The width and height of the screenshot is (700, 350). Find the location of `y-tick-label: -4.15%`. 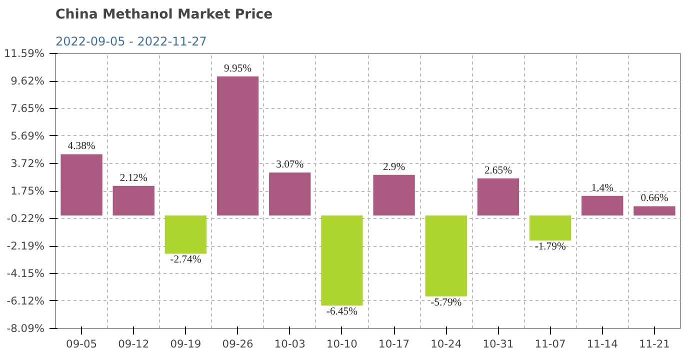

y-tick-label: -4.15% is located at coordinates (25, 273).